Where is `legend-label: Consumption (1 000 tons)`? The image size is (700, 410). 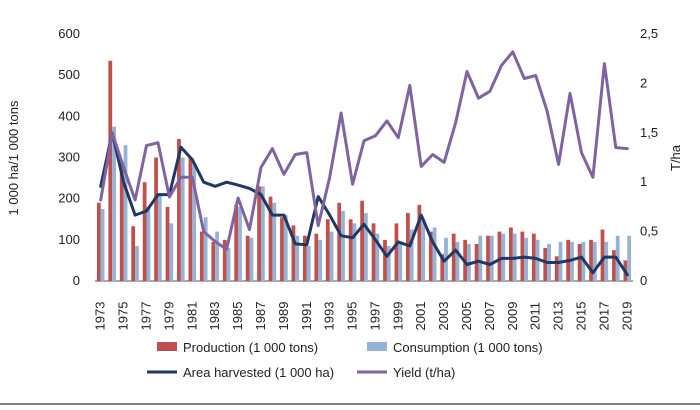 legend-label: Consumption (1 000 tons) is located at coordinates (468, 347).